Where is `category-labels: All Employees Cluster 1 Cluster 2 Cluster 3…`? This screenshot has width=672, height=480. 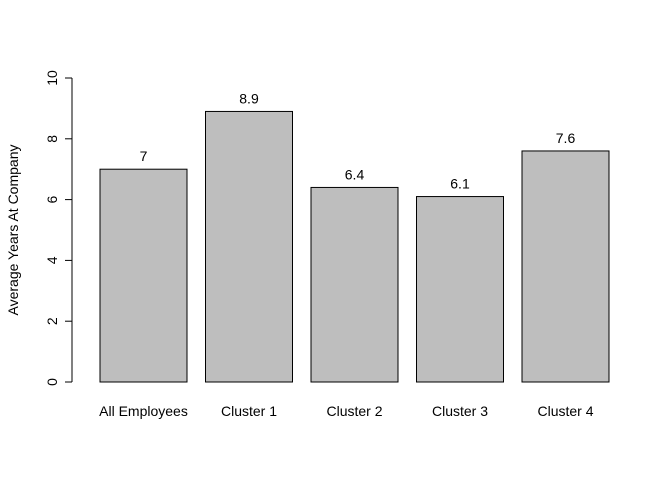
category-labels: All Employees Cluster 1 Cluster 2 Cluster 3… is located at coordinates (346, 411).